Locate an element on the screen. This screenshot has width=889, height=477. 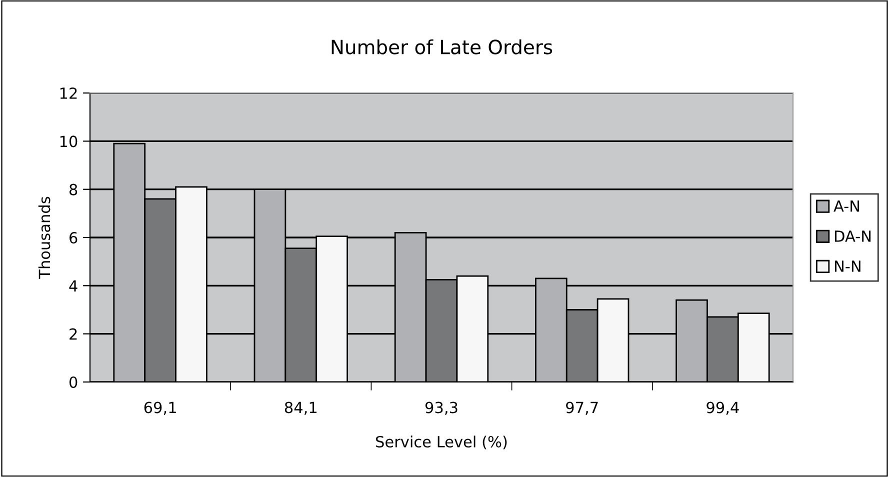
chart-title: Number of Late Orders is located at coordinates (442, 46).